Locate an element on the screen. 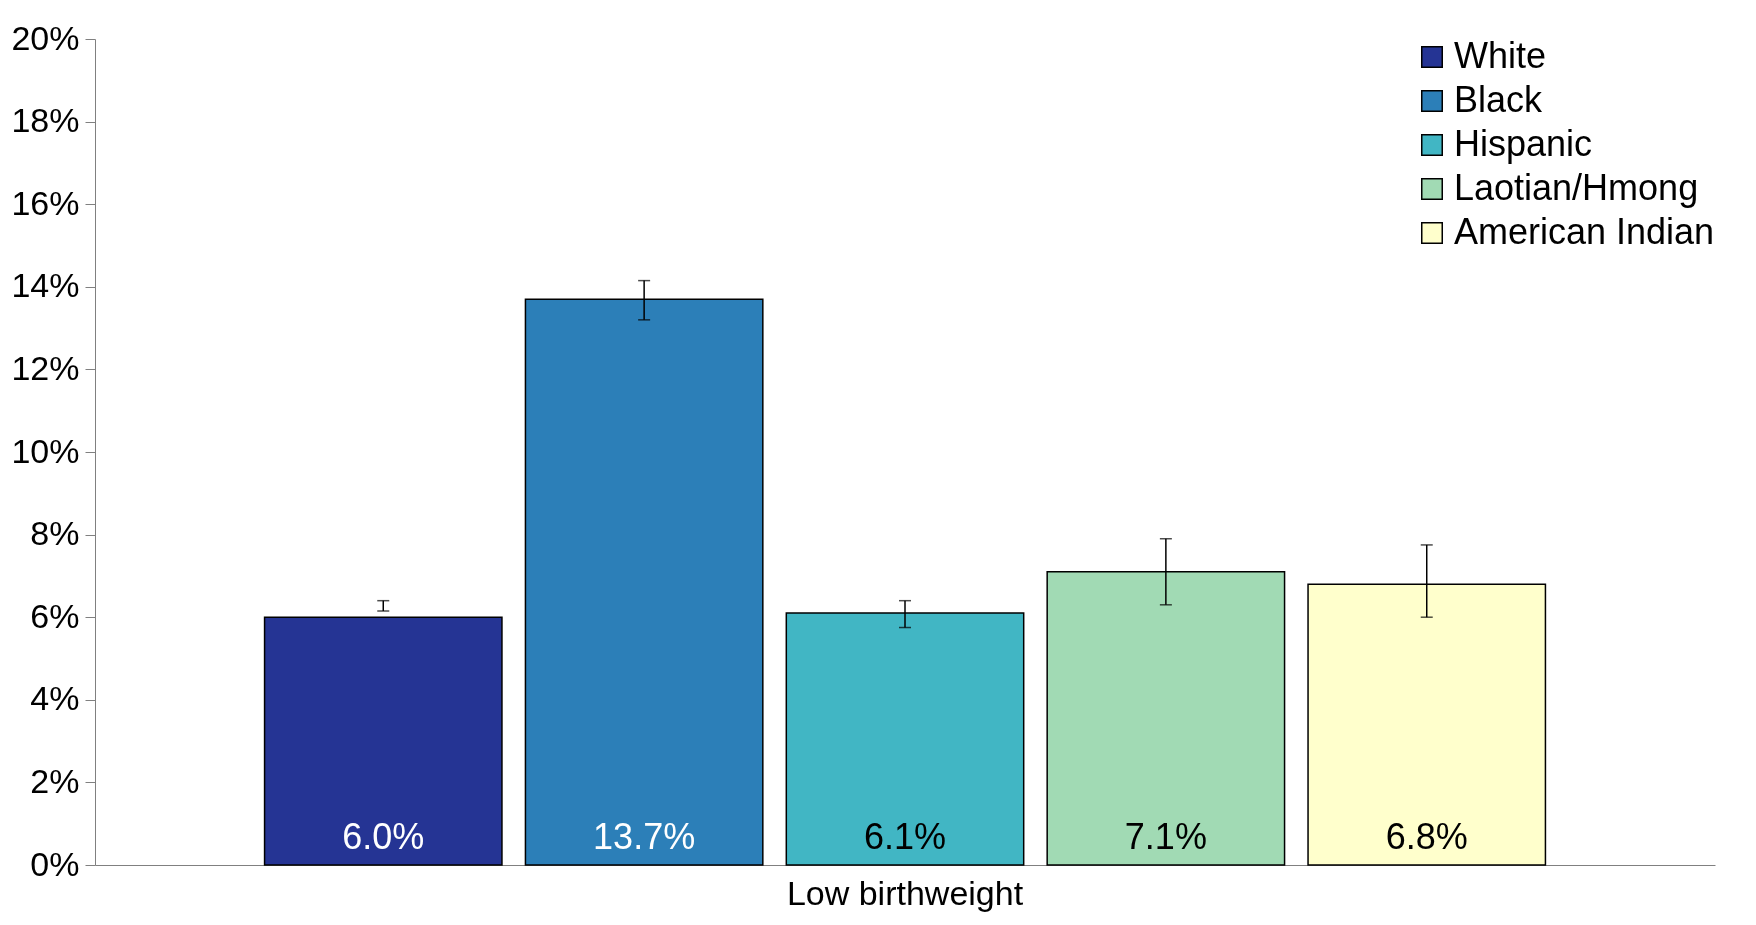 This screenshot has height=925, width=1756. y-tick-label: 8% is located at coordinates (55, 533).